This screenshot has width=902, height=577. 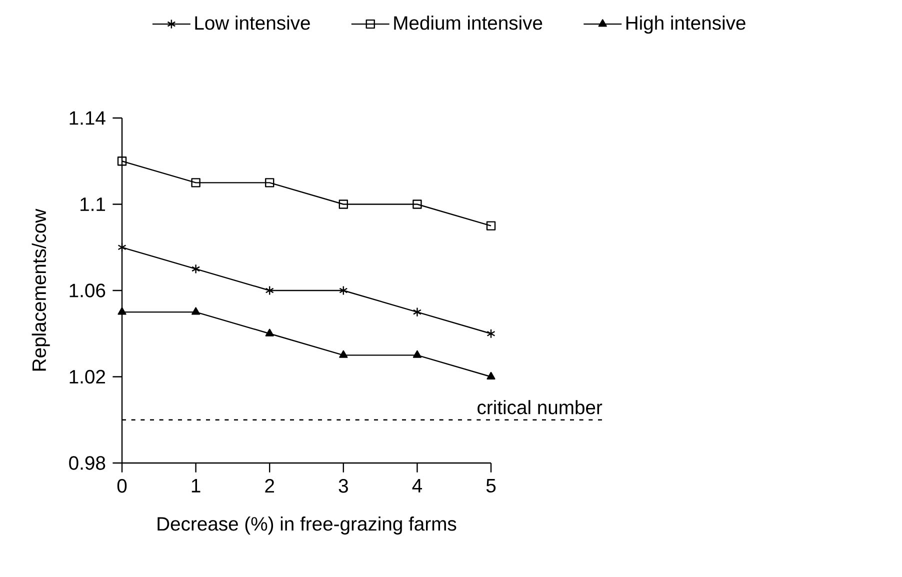 I want to click on y-tick-label: 1.06, so click(x=88, y=291).